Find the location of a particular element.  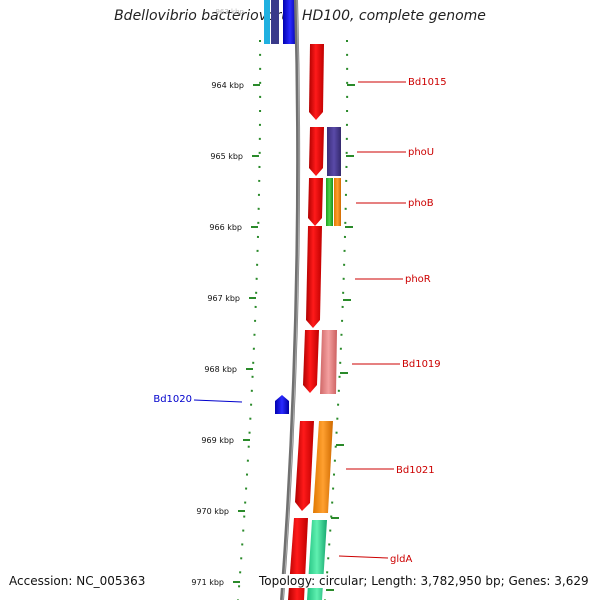

gene-label-phoB: phoB is located at coordinates (421, 203).